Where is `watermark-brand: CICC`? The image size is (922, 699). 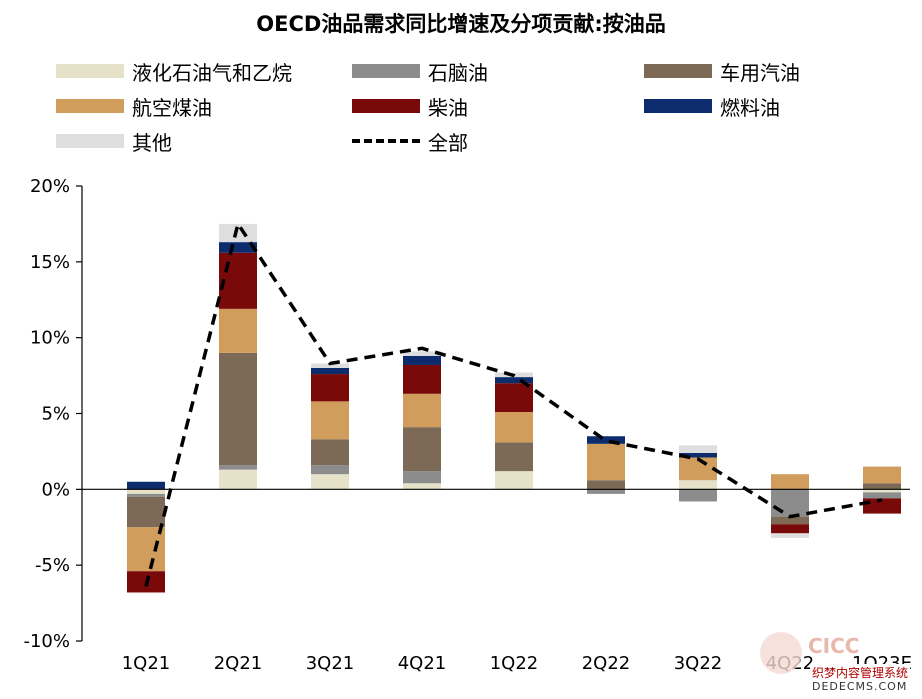
watermark-brand: CICC is located at coordinates (834, 646).